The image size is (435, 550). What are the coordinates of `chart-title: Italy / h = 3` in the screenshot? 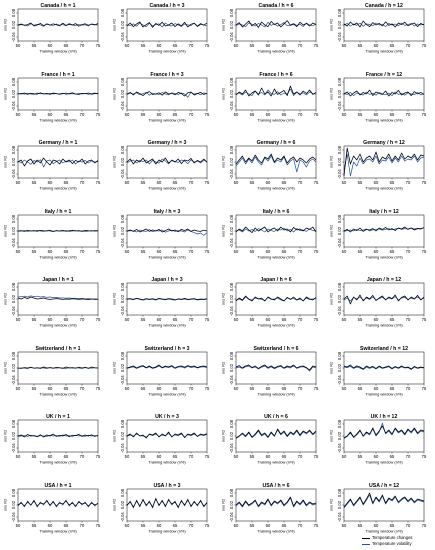 It's located at (166, 212).